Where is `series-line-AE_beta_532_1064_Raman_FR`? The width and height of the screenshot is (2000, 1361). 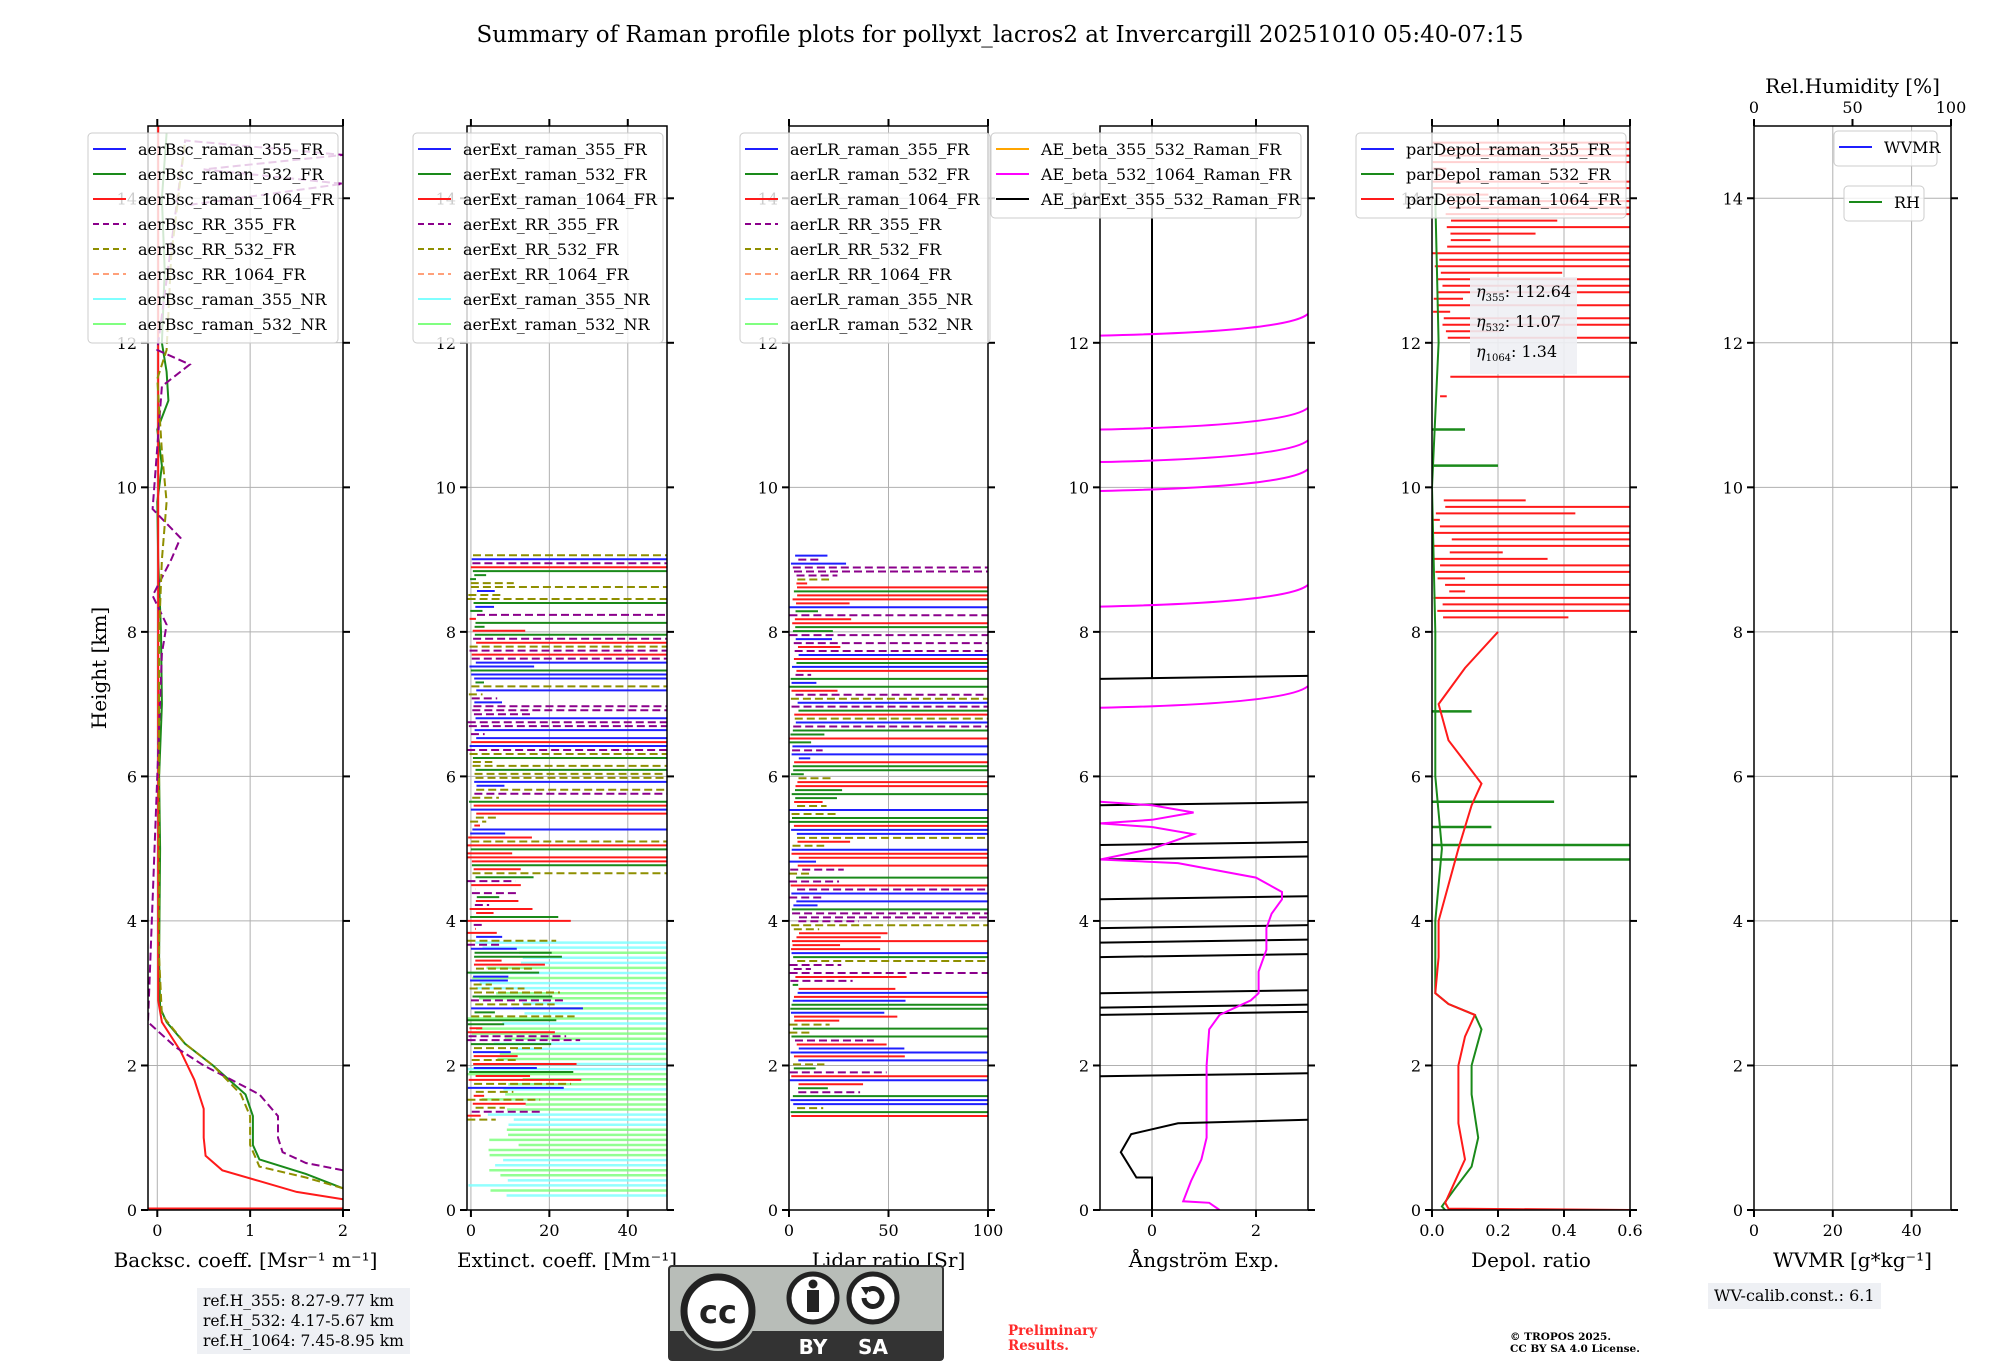 series-line-AE_beta_532_1064_Raman_FR is located at coordinates (1191, 1005).